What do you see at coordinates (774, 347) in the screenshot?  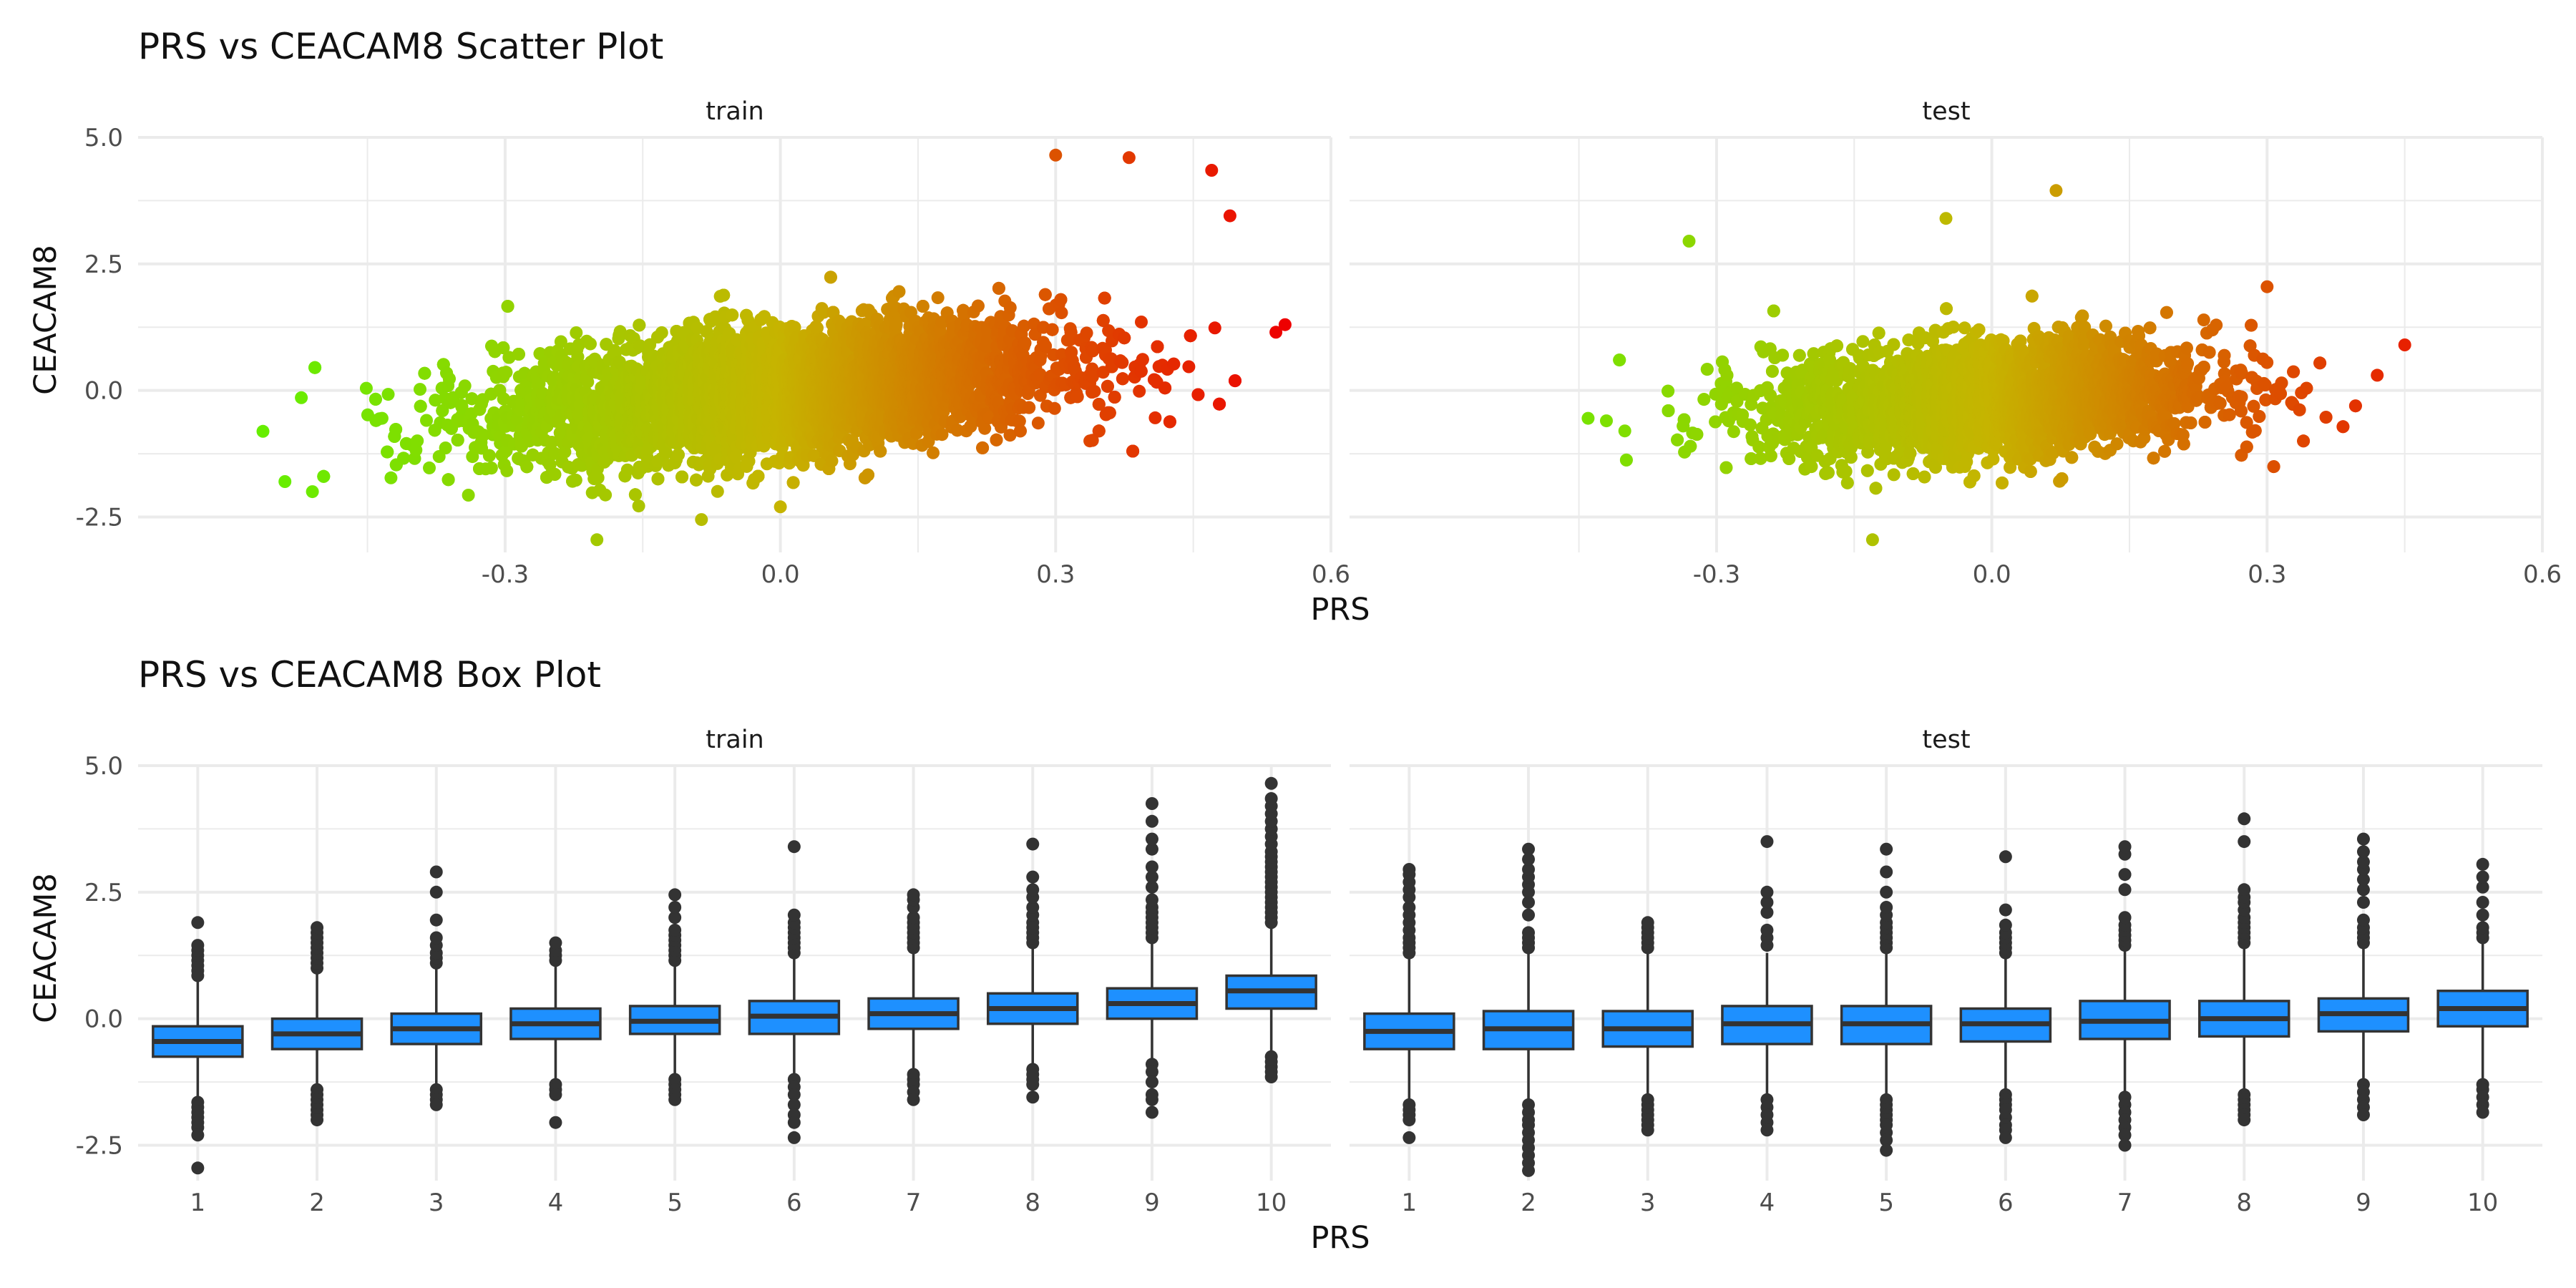 I see `scatter-points` at bounding box center [774, 347].